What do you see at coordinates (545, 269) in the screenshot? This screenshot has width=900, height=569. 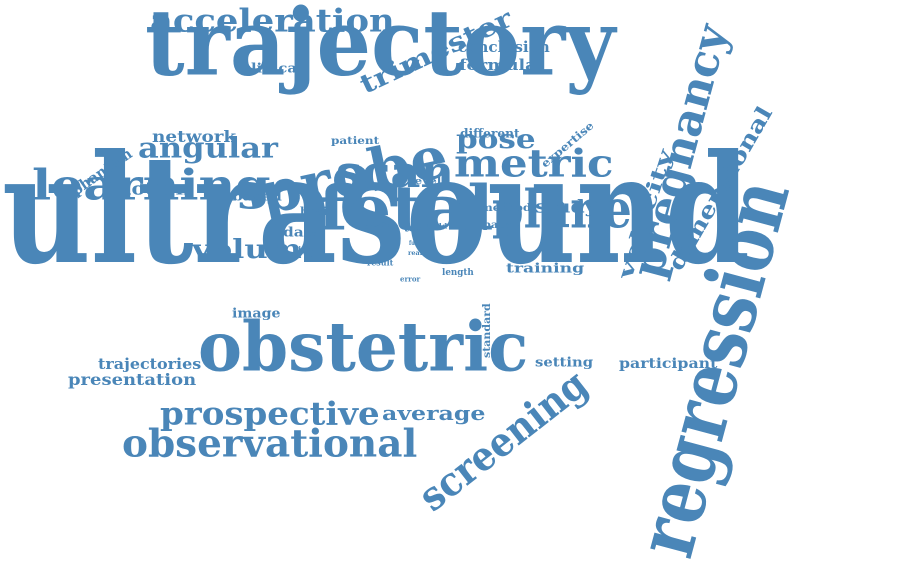 I see `word-training: training` at bounding box center [545, 269].